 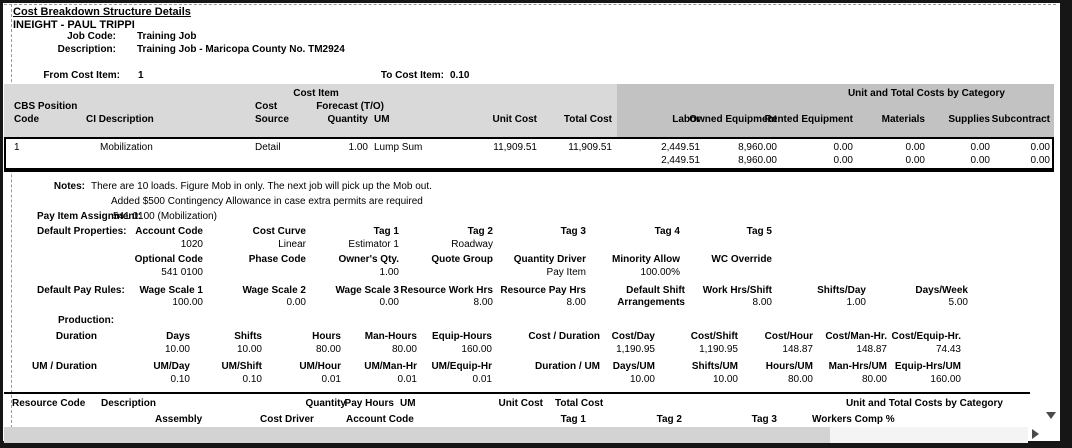 What do you see at coordinates (386, 231) in the screenshot?
I see `prop-tag1-label: Tag 1` at bounding box center [386, 231].